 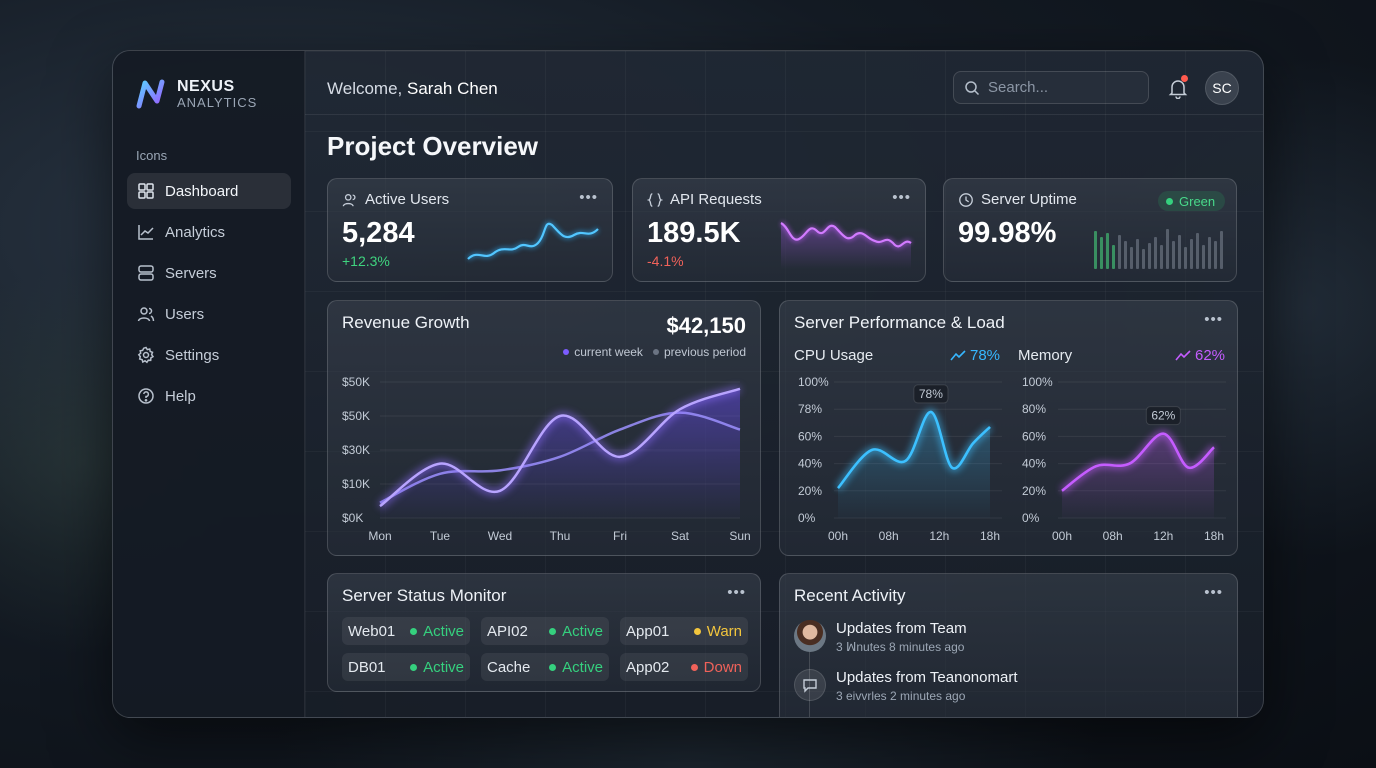 What do you see at coordinates (716, 667) in the screenshot?
I see `server-status: Down` at bounding box center [716, 667].